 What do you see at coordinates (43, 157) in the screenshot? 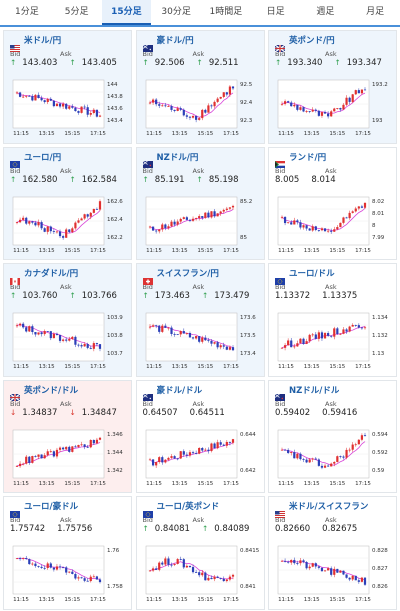
I see `currency-pair-name: ユーロ/円` at bounding box center [43, 157].